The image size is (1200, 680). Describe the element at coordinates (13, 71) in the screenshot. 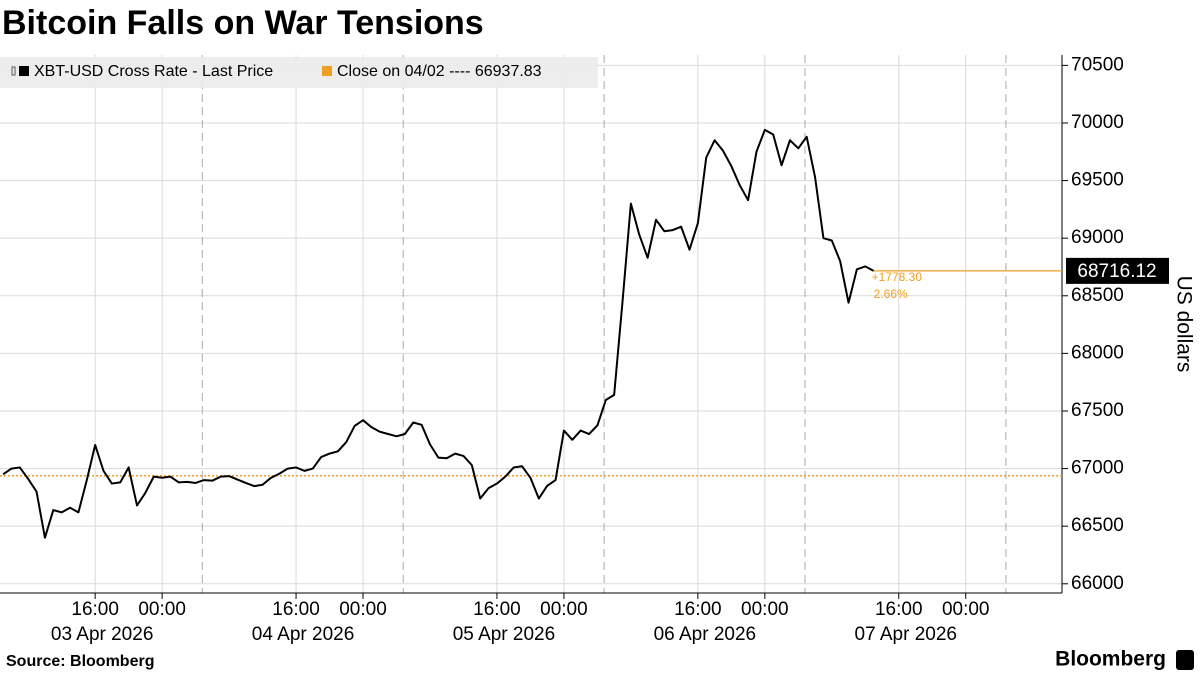

I see `legend-icon` at that location.